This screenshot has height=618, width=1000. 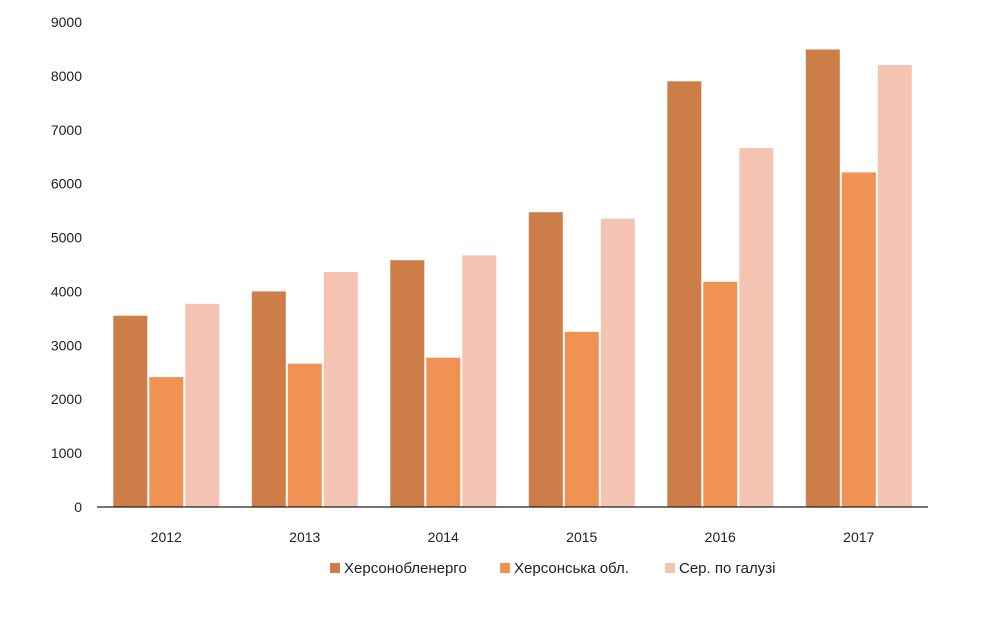 I want to click on y-tick-label: 2000, so click(x=66, y=399).